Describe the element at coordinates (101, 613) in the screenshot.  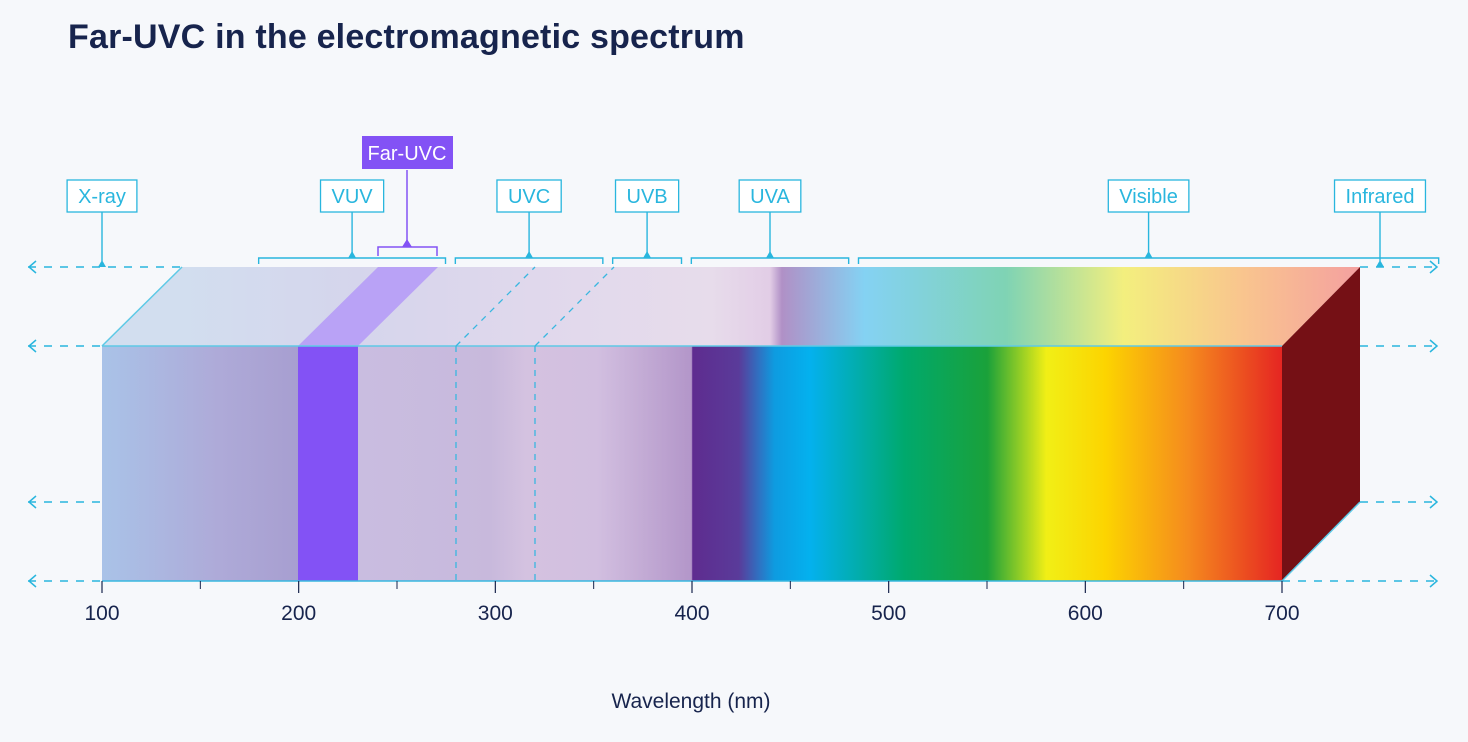
I see `x-tick-label: 100` at that location.